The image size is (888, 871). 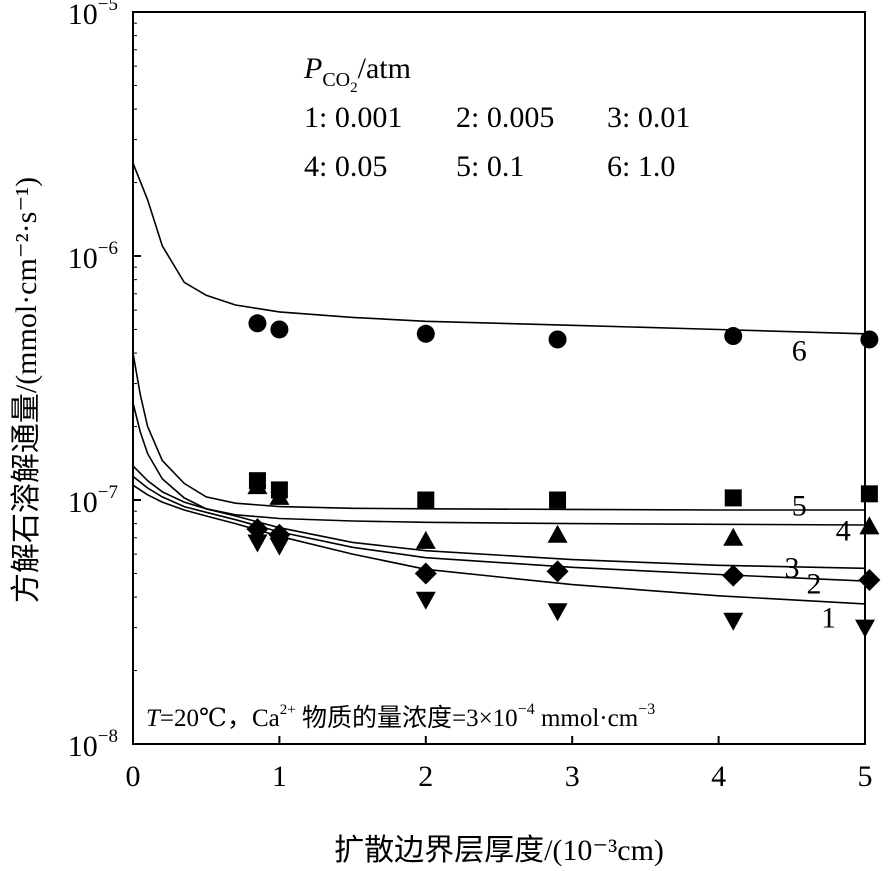 I want to click on legend-entry-2: 2: 0.005, so click(x=505, y=117).